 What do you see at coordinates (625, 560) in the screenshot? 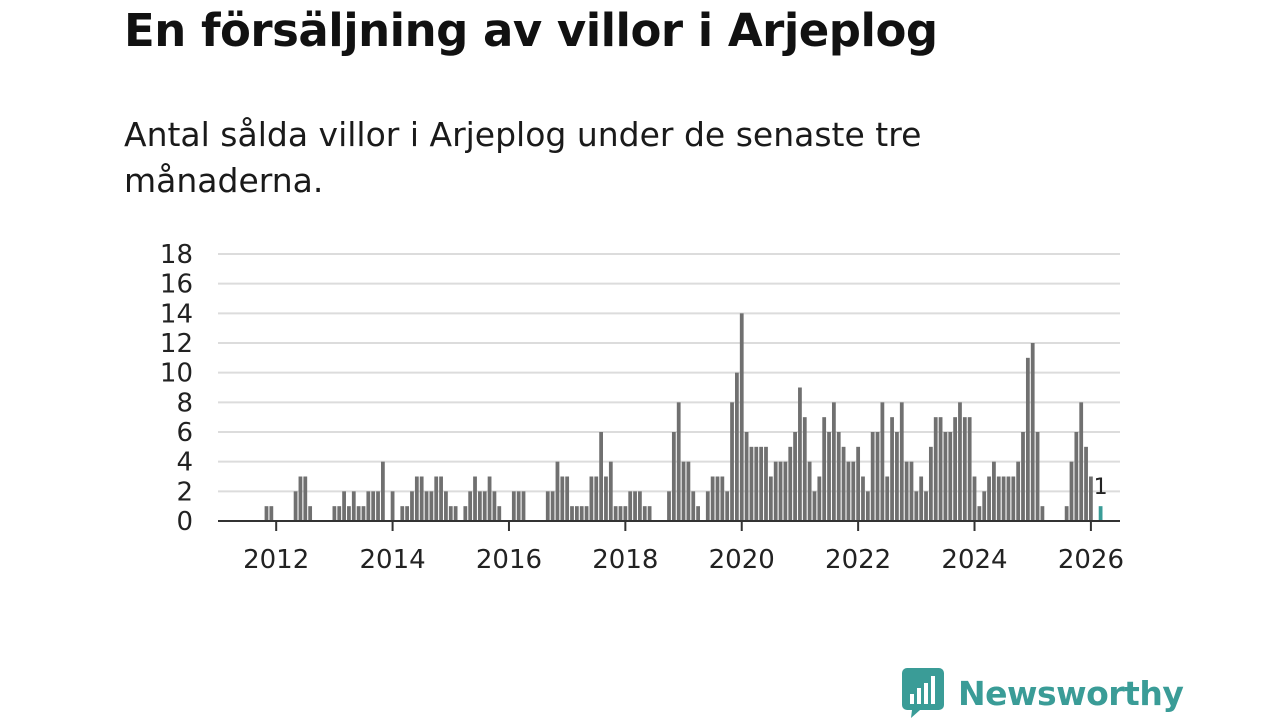
I see `x-tick-label: 2018` at bounding box center [625, 560].